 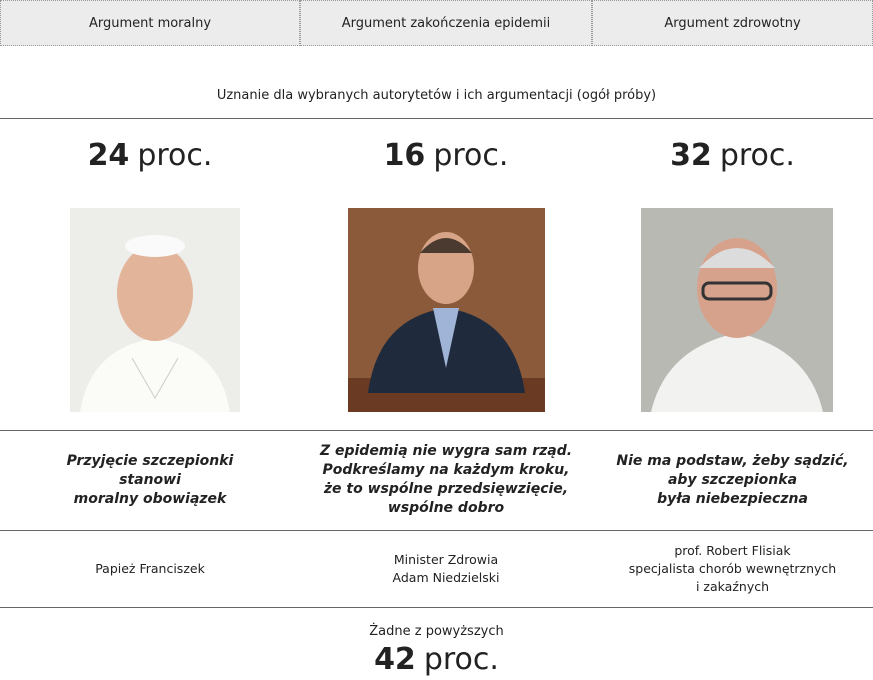 I want to click on value: 16, so click(x=404, y=155).